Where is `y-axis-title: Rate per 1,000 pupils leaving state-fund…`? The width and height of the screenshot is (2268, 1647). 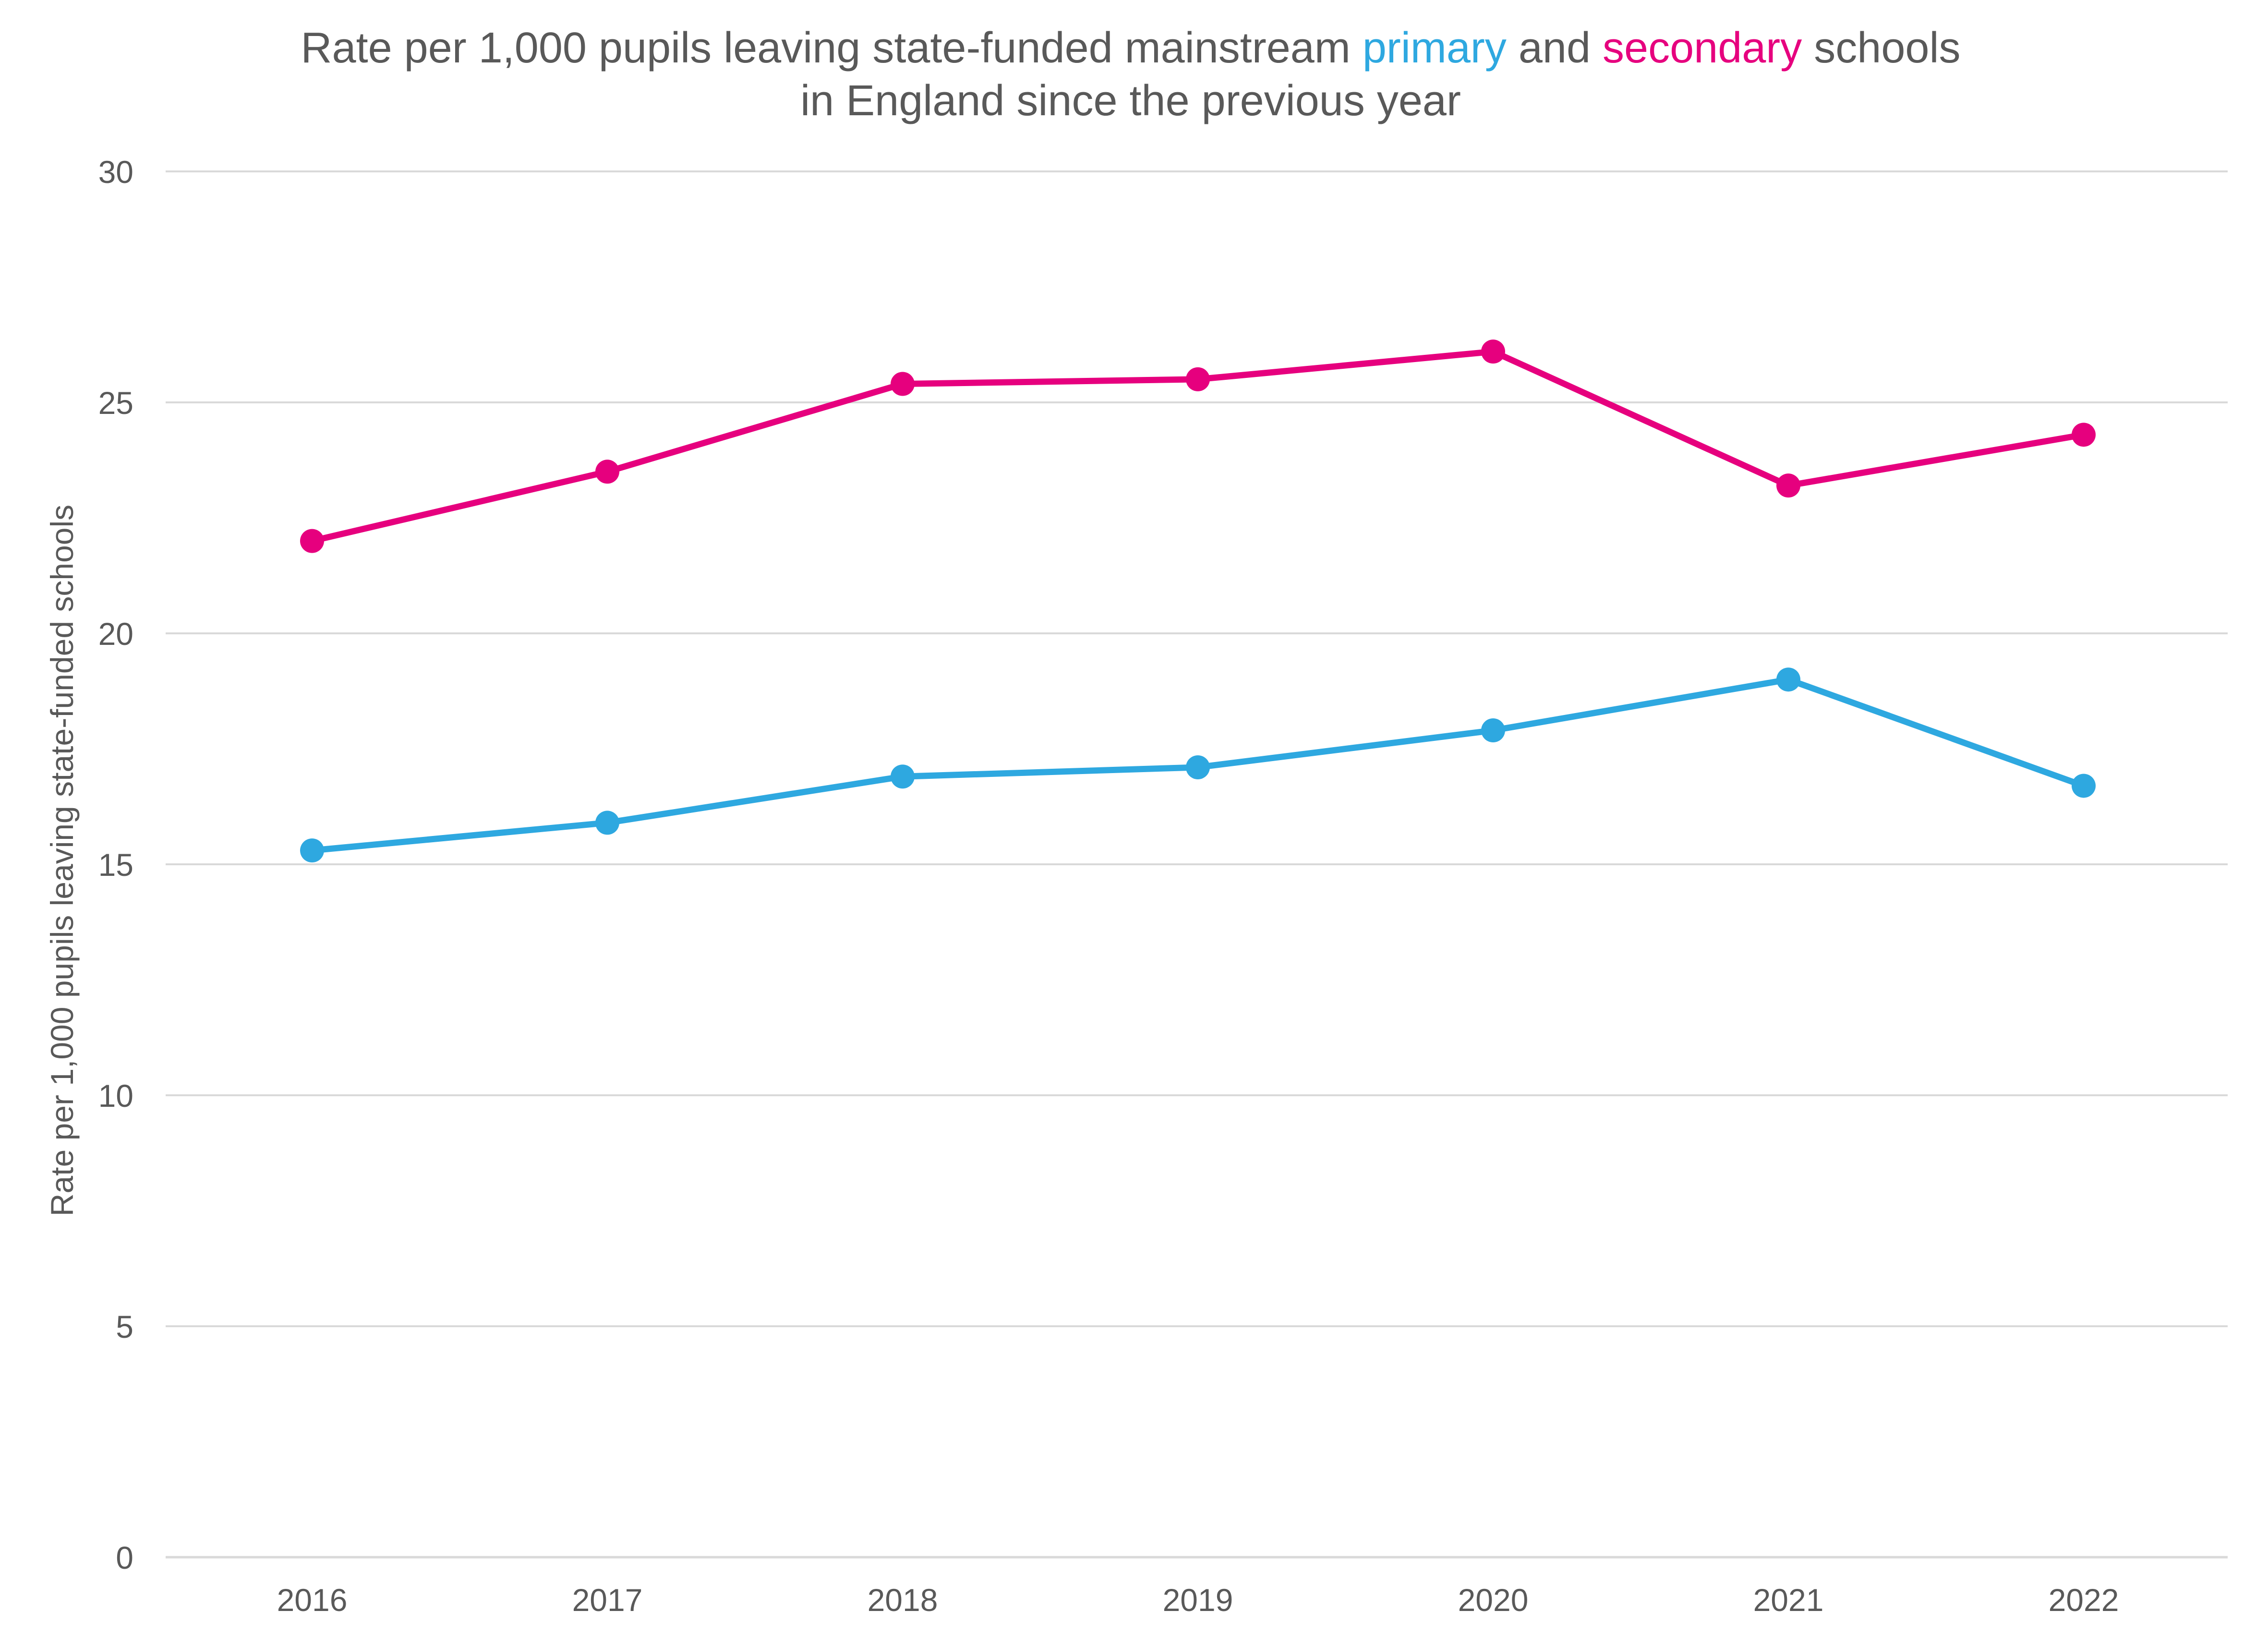
y-axis-title: Rate per 1,000 pupils leaving state-fund… is located at coordinates (62, 860).